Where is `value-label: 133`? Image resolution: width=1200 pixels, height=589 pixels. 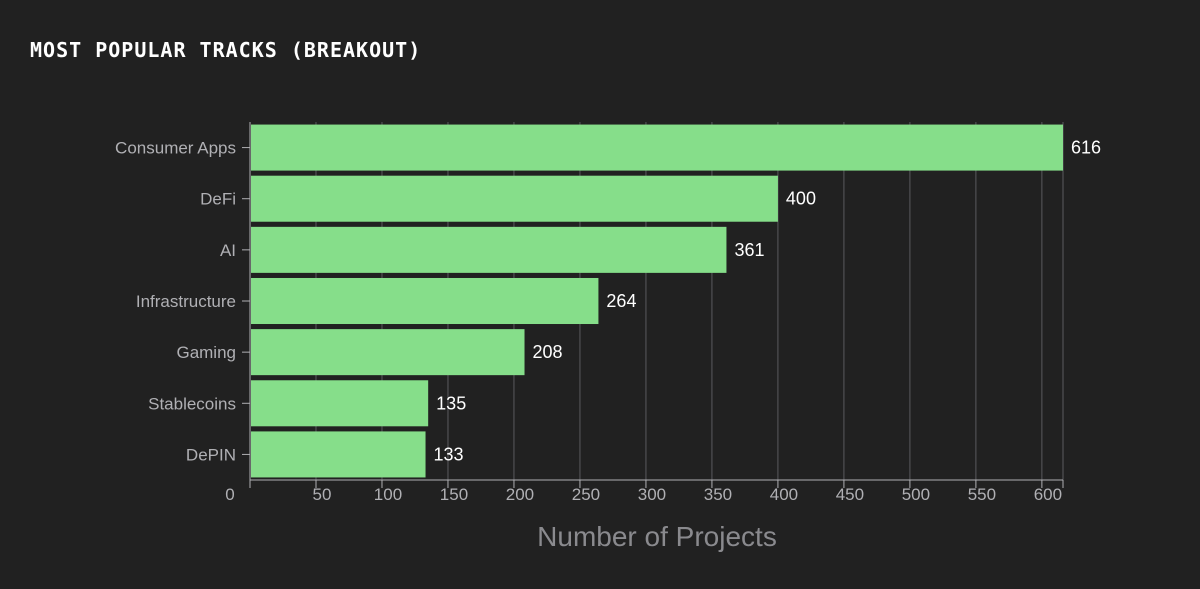
value-label: 133 is located at coordinates (449, 454).